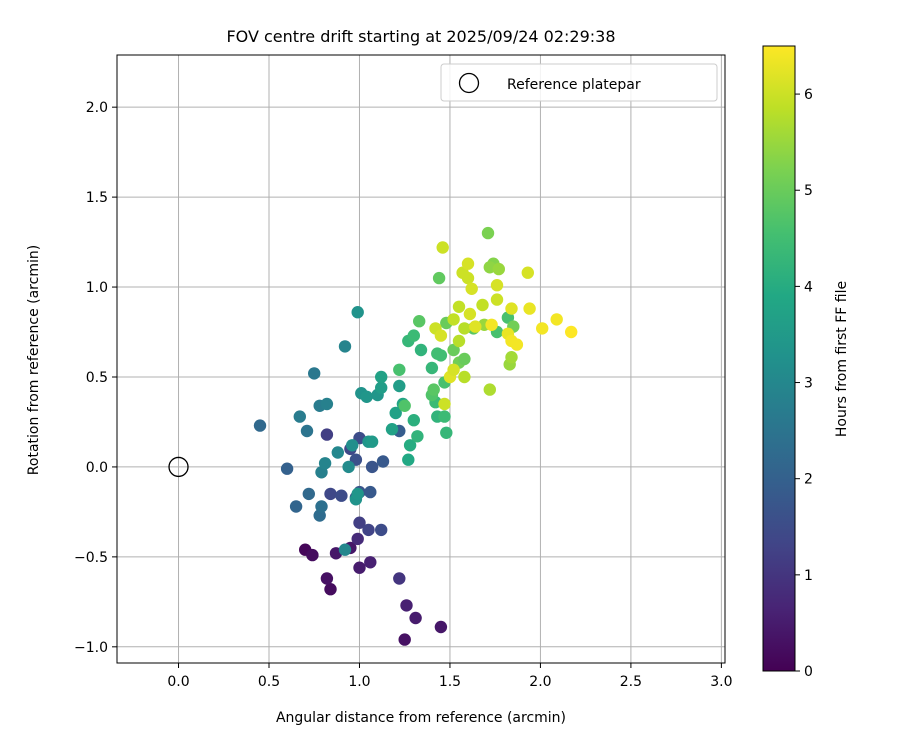  Describe the element at coordinates (808, 576) in the screenshot. I see `colorbar-tick-label: 1` at that location.